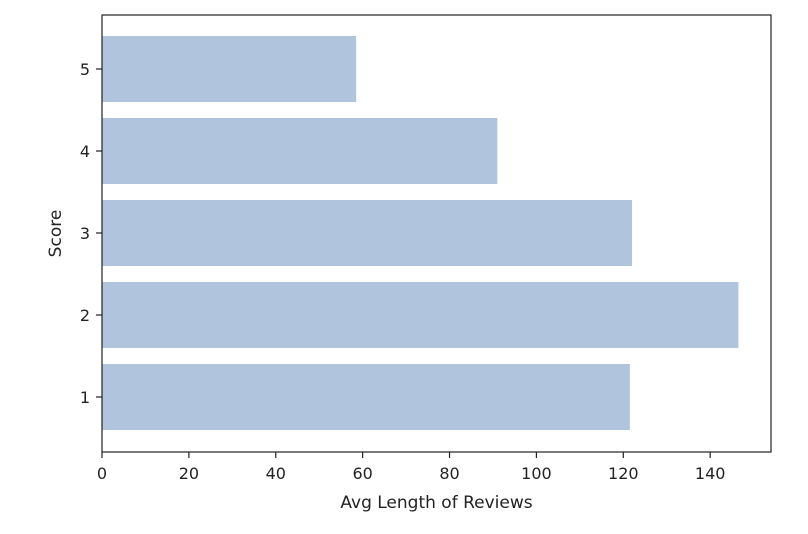 This screenshot has width=808, height=534. What do you see at coordinates (91, 233) in the screenshot?
I see `y-axis-ticks: 1 2 3 4 5` at bounding box center [91, 233].